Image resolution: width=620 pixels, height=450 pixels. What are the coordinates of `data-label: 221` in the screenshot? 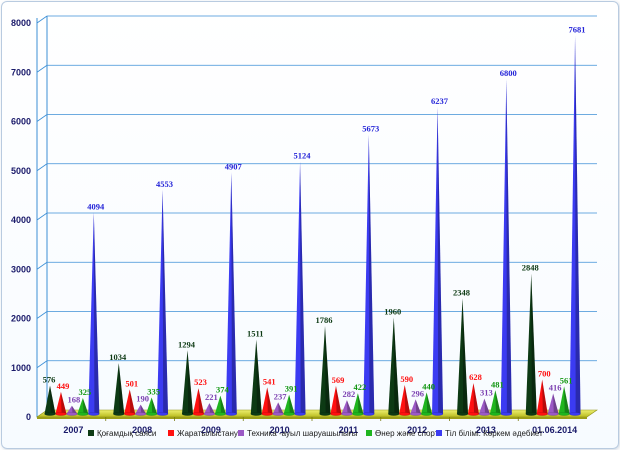 It's located at (211, 397).